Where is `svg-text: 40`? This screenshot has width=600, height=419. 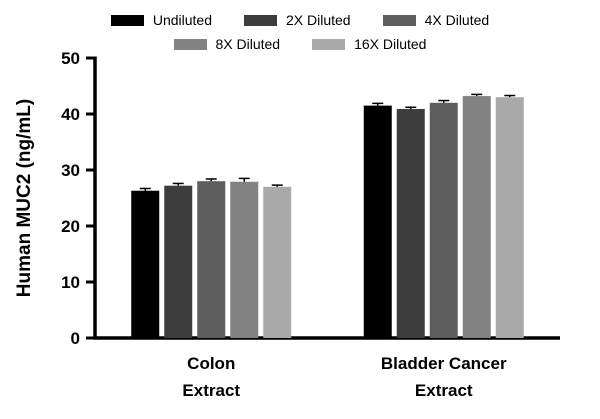 svg-text: 40 is located at coordinates (70, 114).